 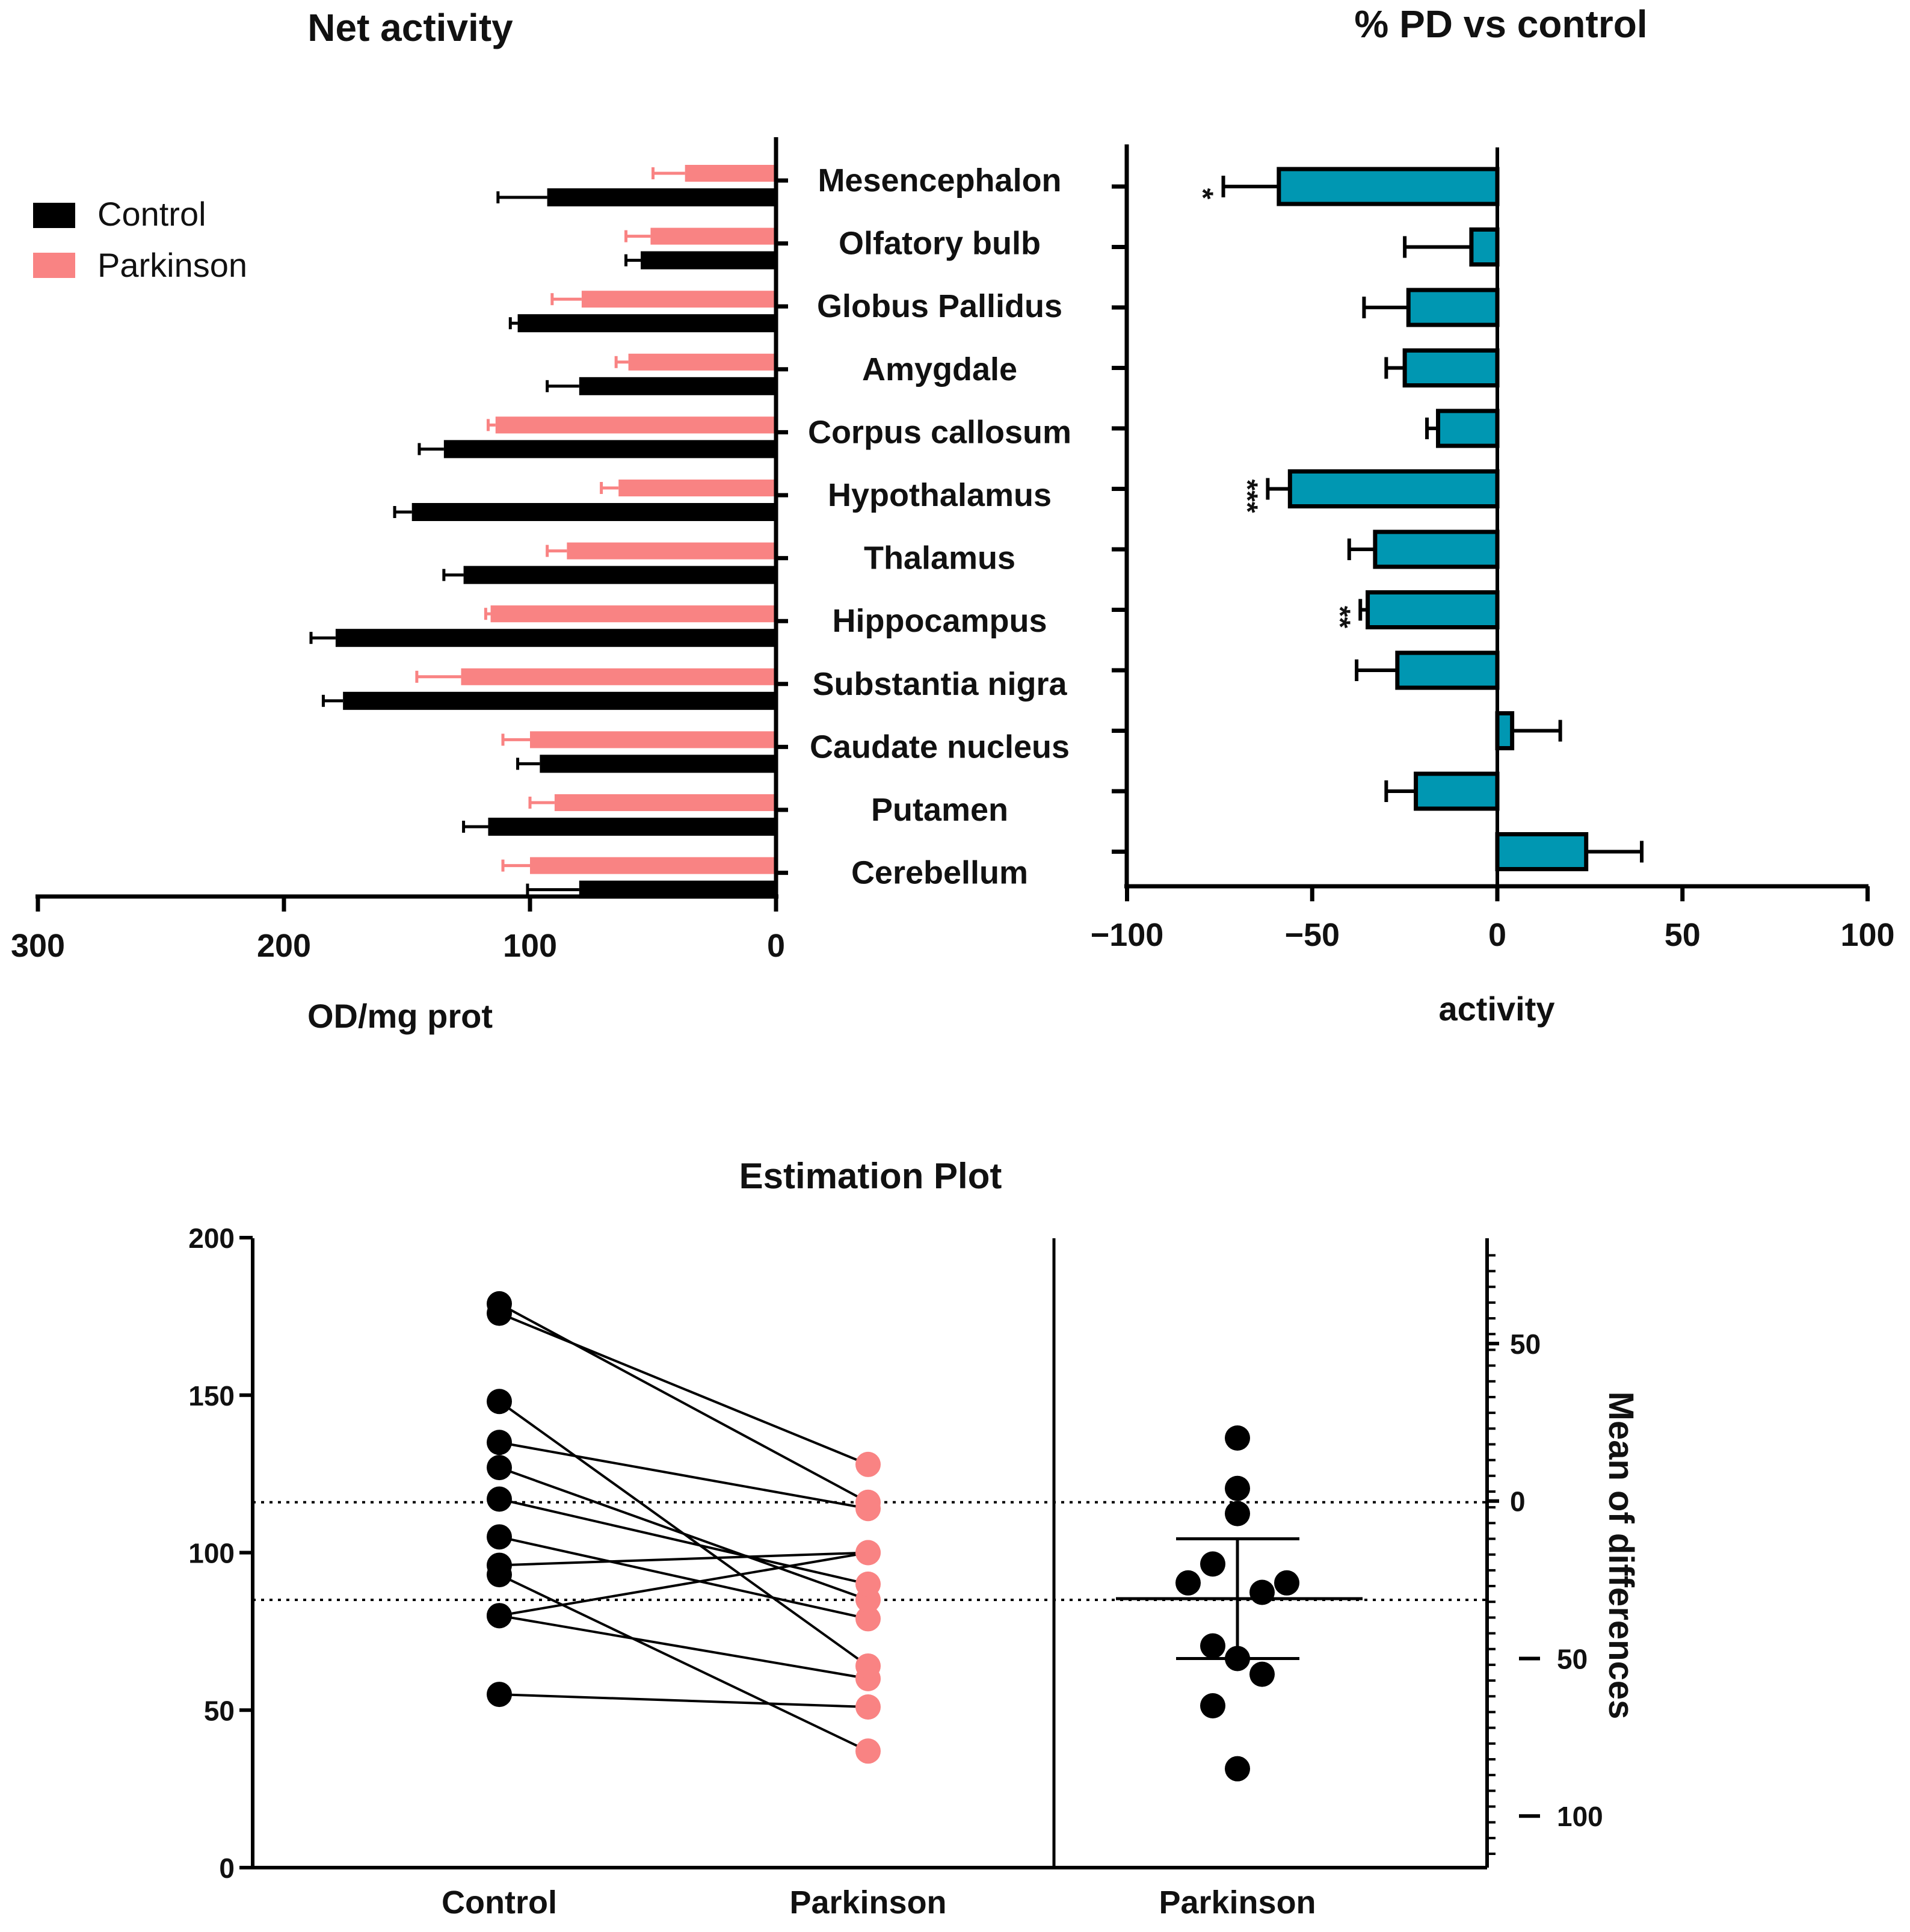 I want to click on x-tick-label: −100, so click(x=1127, y=935).